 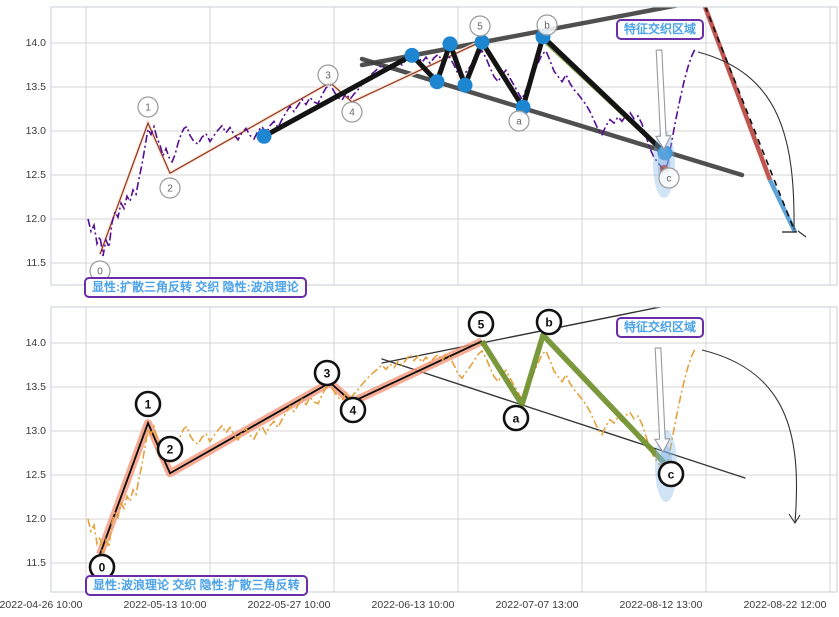 What do you see at coordinates (737, 94) in the screenshot?
I see `forecast-line-red` at bounding box center [737, 94].